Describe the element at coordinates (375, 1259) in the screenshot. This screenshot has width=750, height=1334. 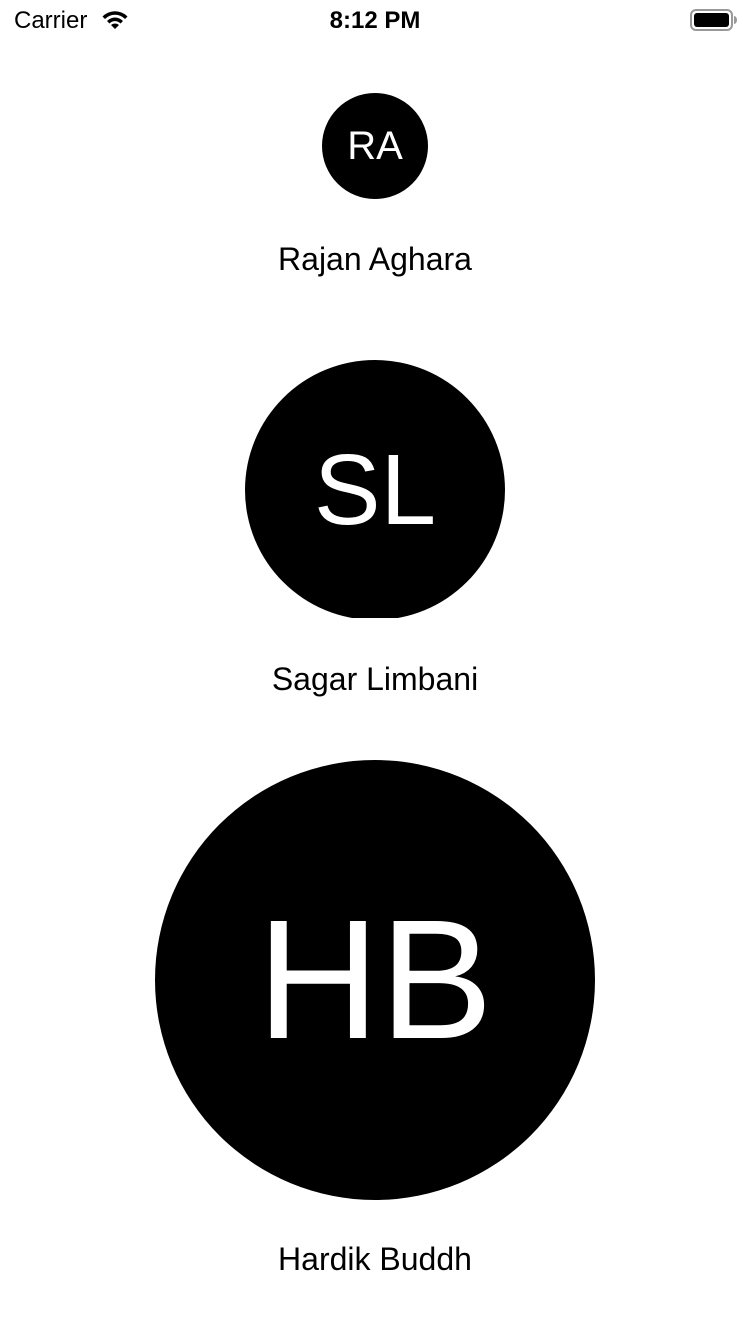
I see `contact-name: Hardik Buddh` at that location.